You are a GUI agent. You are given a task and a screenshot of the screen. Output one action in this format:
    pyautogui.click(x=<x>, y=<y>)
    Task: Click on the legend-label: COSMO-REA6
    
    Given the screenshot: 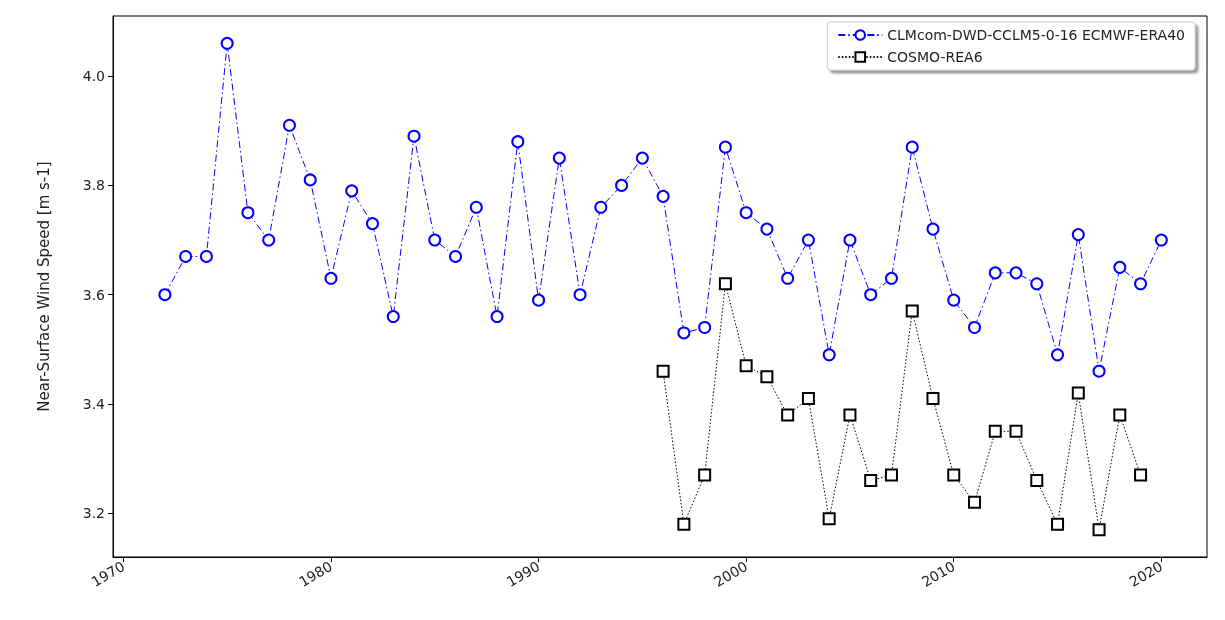 What is the action you would take?
    pyautogui.click(x=935, y=57)
    